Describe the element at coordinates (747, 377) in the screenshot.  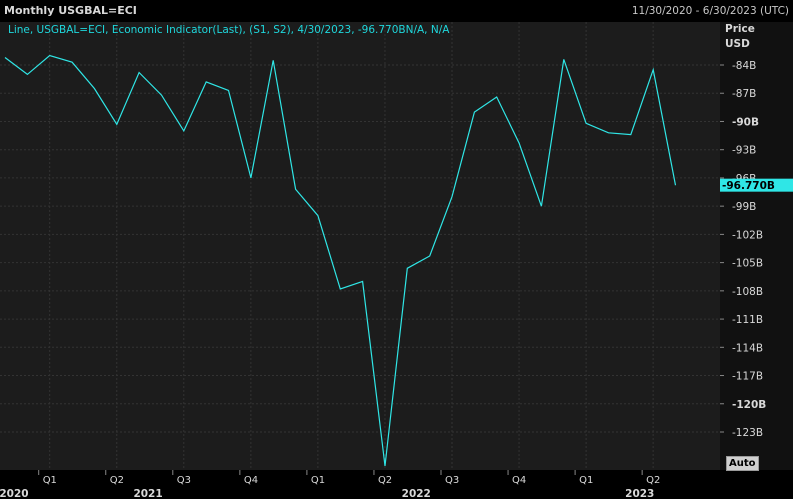
I see `y-tick-label: -117B` at that location.